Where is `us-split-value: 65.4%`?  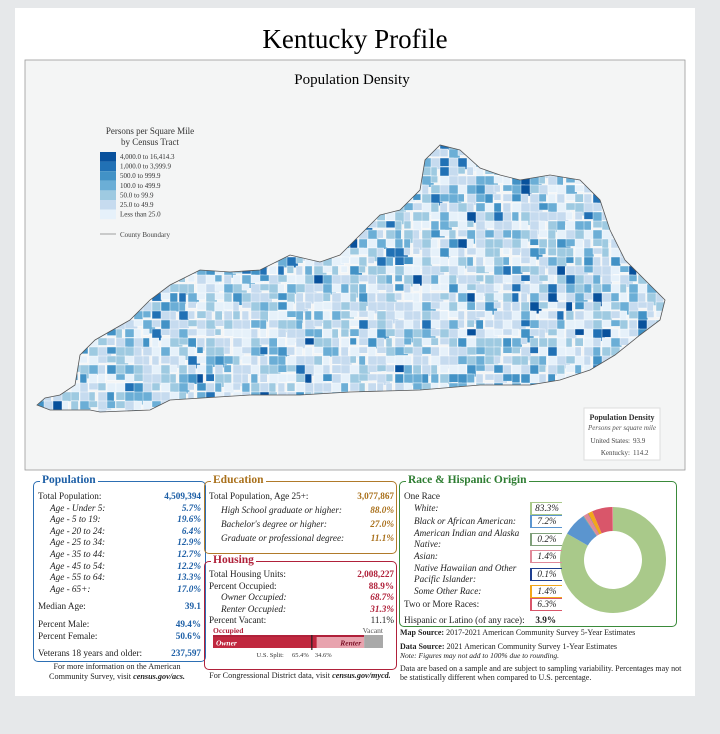
us-split-value: 65.4% is located at coordinates (300, 655).